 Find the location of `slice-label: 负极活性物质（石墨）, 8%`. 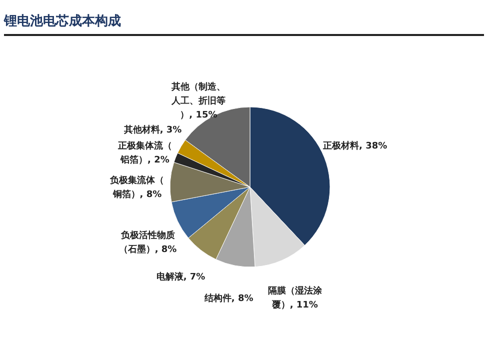

slice-label: 负极活性物质（石墨）, 8% is located at coordinates (147, 243).